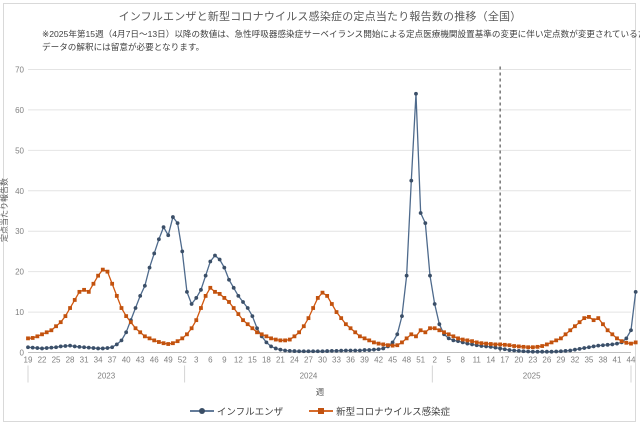  Describe the element at coordinates (294, 360) in the screenshot. I see `svg-text: 24` at that location.